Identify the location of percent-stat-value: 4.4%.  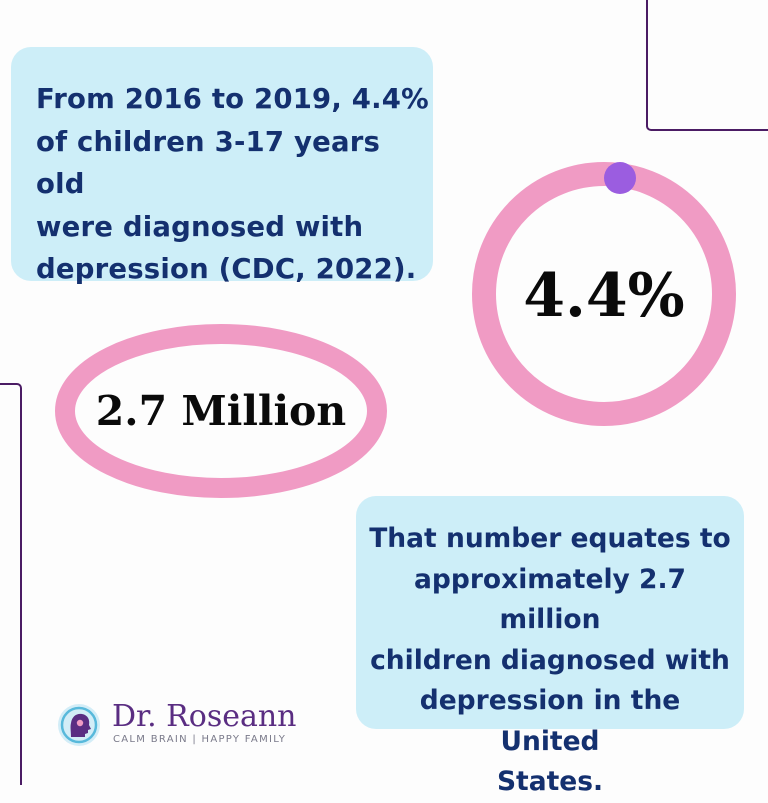
(604, 296).